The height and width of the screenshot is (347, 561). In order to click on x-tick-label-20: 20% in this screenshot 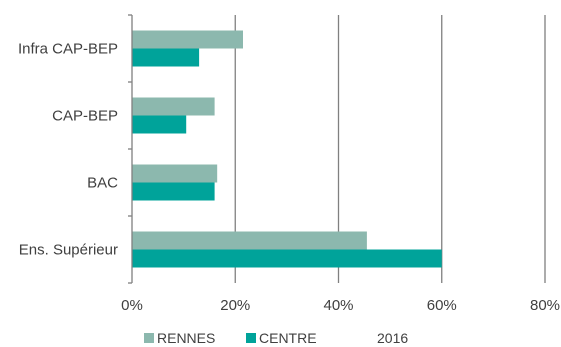, I will do `click(235, 305)`.